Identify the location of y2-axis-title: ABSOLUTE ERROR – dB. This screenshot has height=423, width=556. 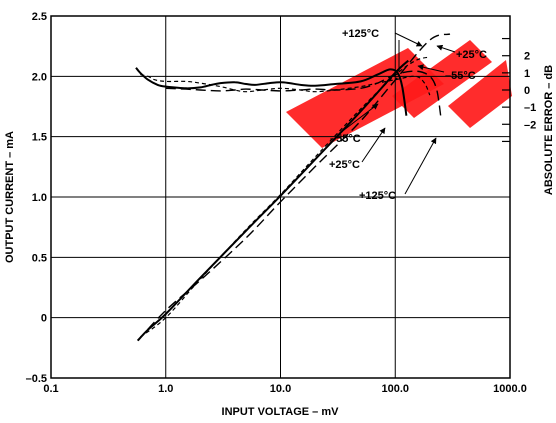
(549, 130).